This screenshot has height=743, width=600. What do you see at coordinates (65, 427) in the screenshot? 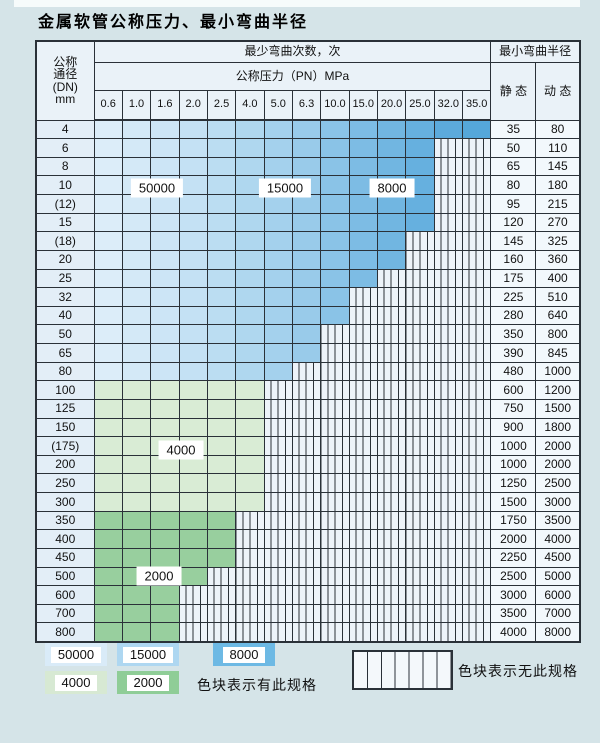
I see `dn-value-cell: 150` at bounding box center [65, 427].